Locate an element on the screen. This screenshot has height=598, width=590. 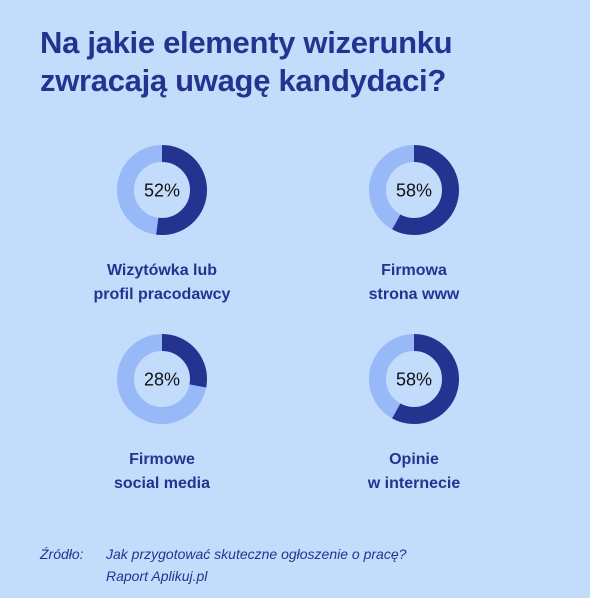
donut-card-online-reviews: 58% Opinie w internecie is located at coordinates (414, 424).